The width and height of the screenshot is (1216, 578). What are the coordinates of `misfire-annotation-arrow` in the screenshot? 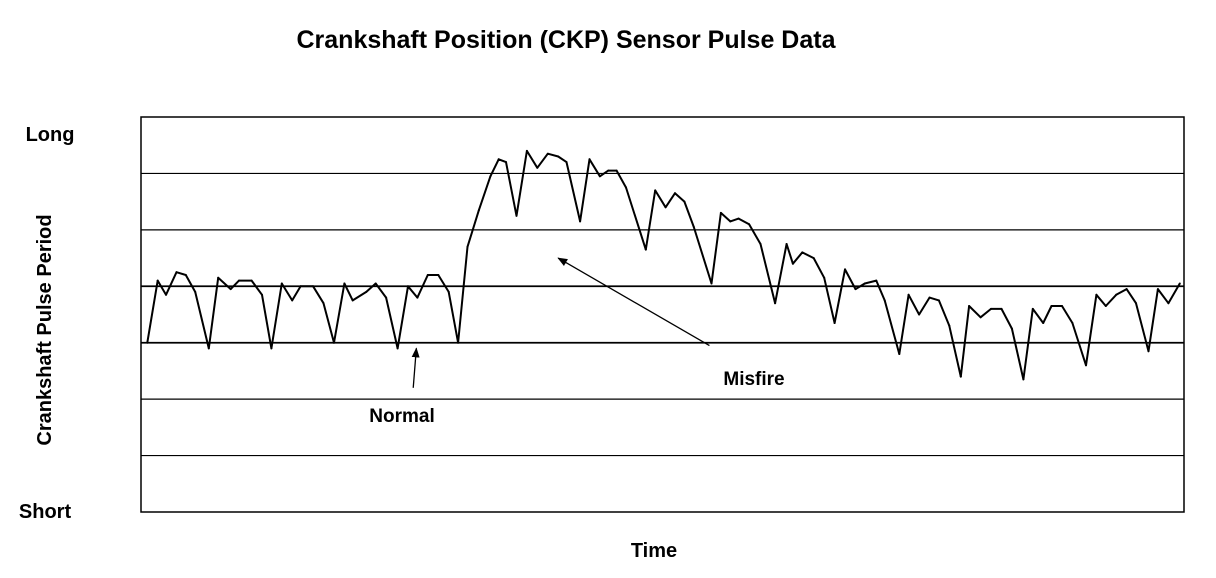 It's located at (633, 302).